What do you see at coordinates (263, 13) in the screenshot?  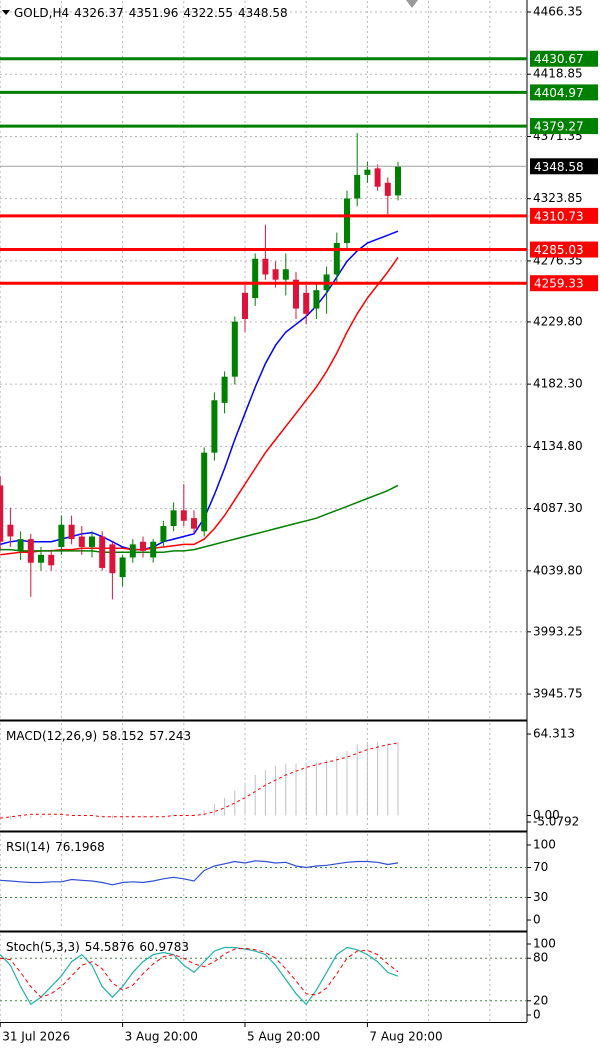 I see `header-value: 4348.58` at bounding box center [263, 13].